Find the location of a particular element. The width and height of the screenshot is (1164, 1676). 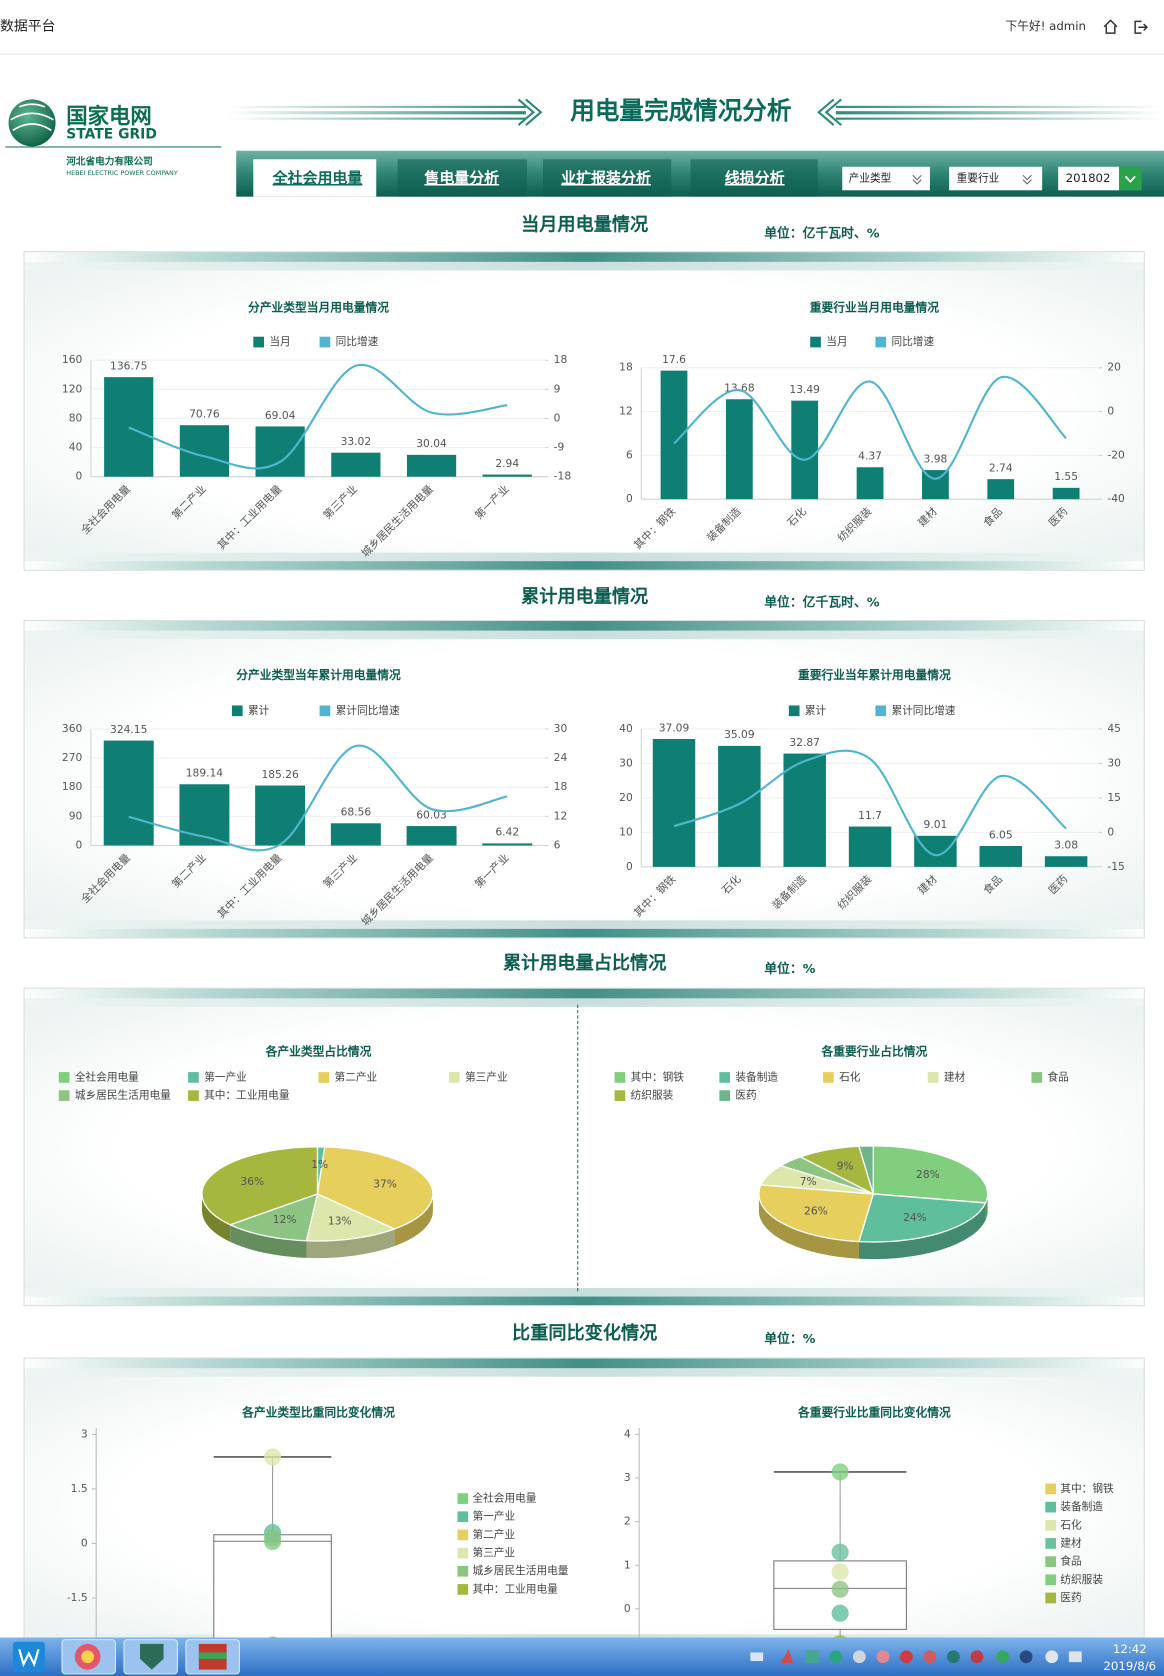

section-title: 累计用电量占比情况 is located at coordinates (584, 963).